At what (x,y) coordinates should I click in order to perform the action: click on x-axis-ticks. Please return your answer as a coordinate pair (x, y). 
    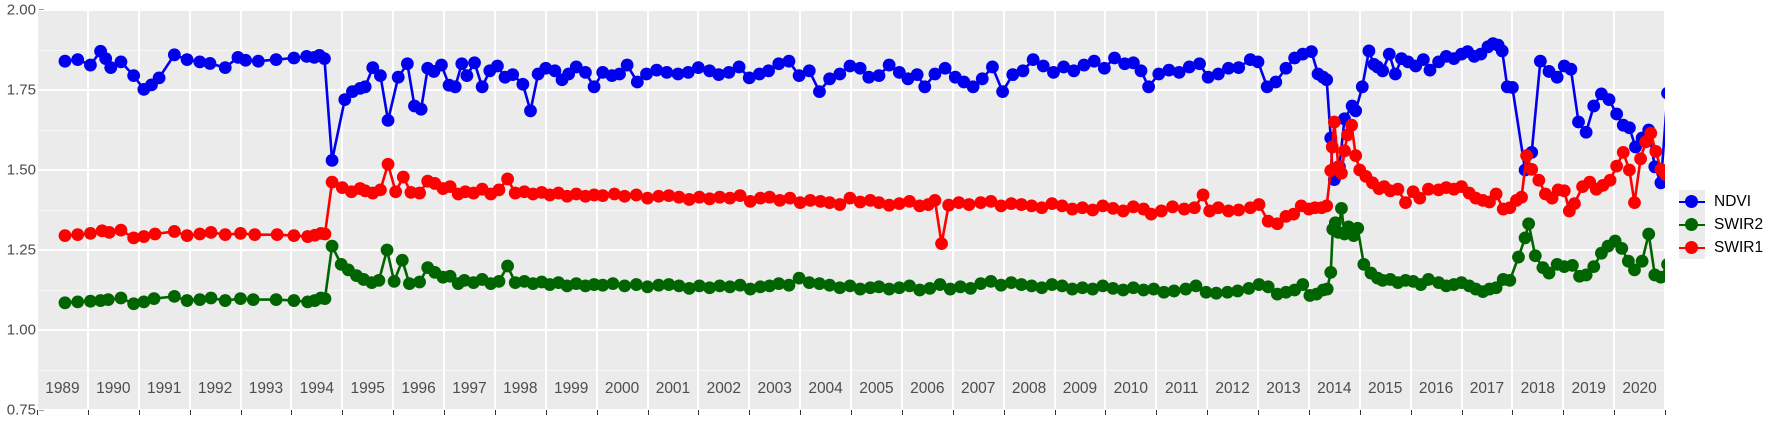
    Looking at the image, I should click on (851, 414).